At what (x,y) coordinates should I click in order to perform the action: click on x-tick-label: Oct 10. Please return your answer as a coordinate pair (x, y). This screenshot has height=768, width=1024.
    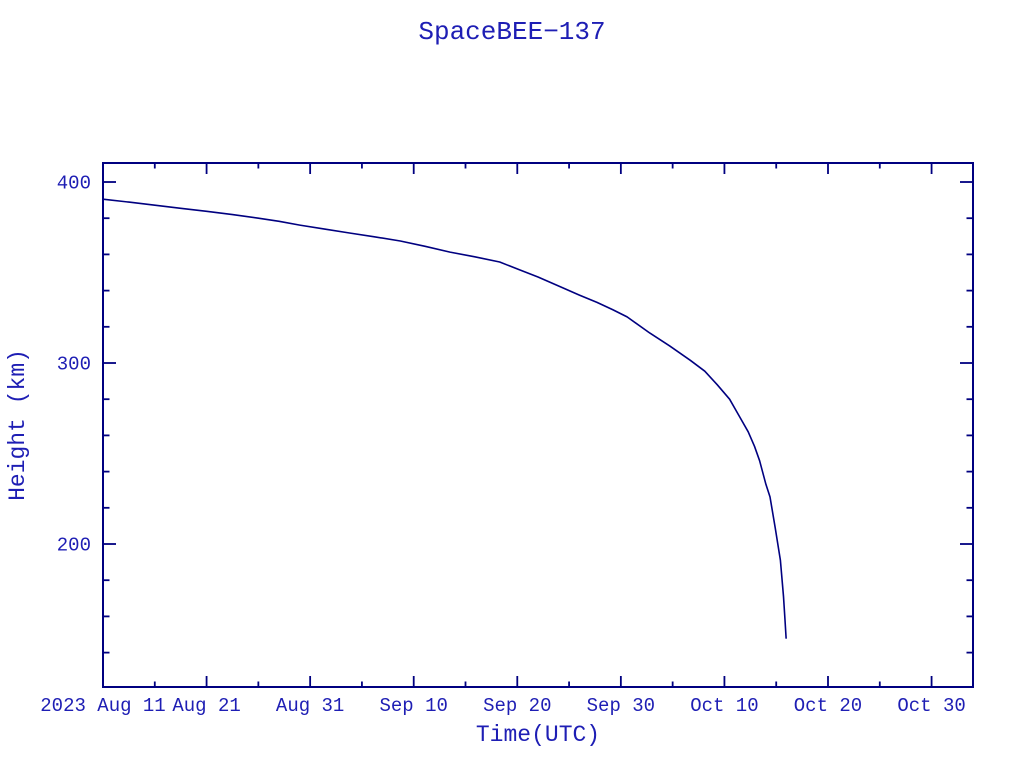
    Looking at the image, I should click on (724, 706).